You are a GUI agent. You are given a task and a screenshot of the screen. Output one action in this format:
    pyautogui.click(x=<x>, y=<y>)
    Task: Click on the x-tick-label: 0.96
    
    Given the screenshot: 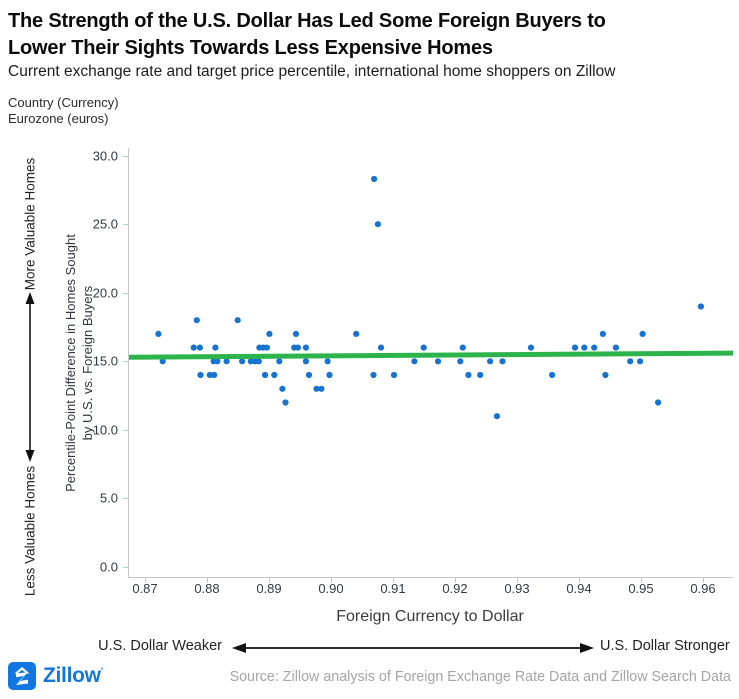 What is the action you would take?
    pyautogui.click(x=703, y=588)
    